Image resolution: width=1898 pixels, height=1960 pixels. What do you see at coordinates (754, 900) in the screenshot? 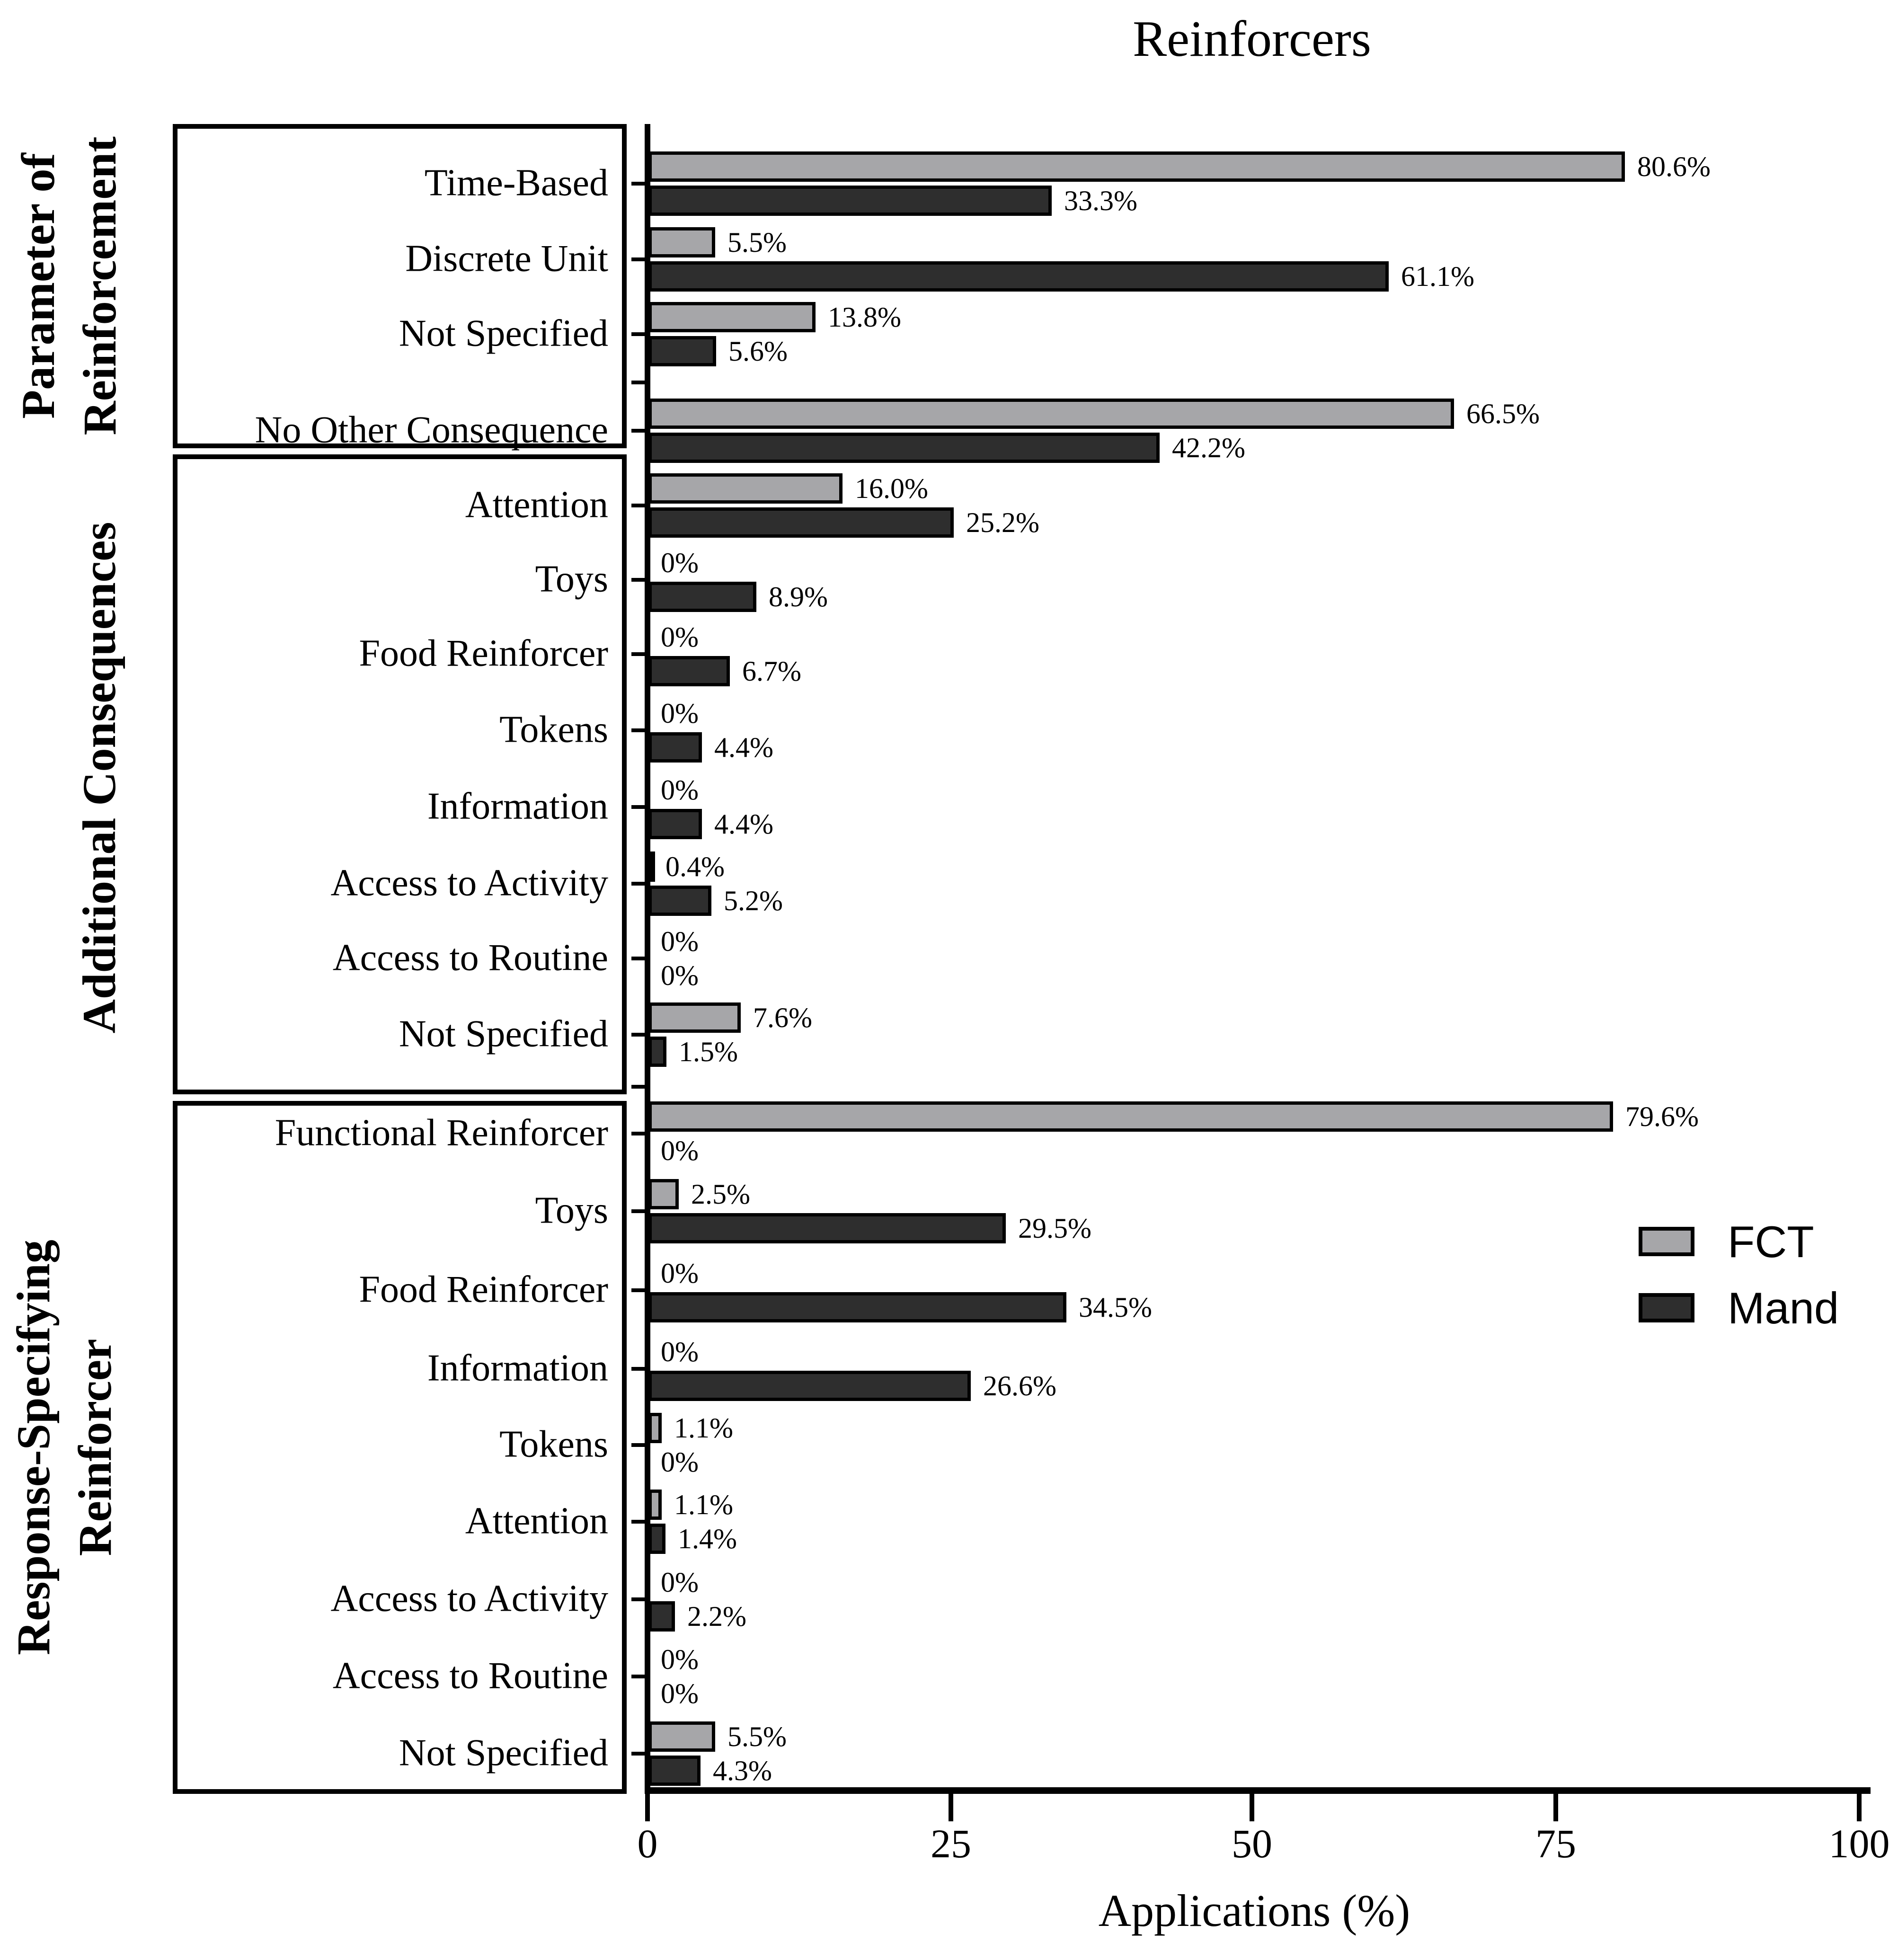
I see `mand-value-label: 5.2%` at bounding box center [754, 900].